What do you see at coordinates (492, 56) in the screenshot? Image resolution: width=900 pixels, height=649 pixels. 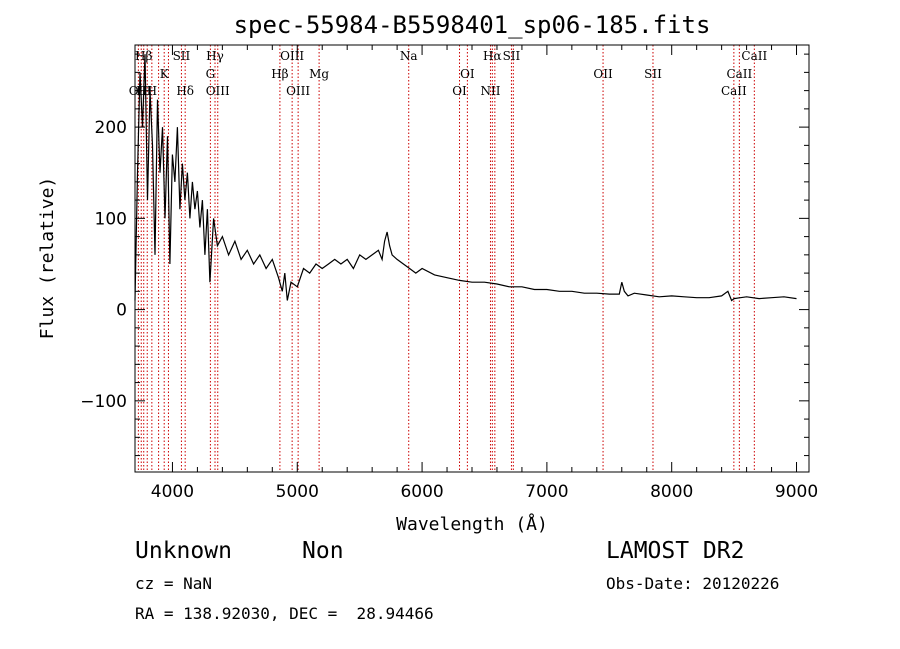 I see `line-label: Hα` at bounding box center [492, 56].